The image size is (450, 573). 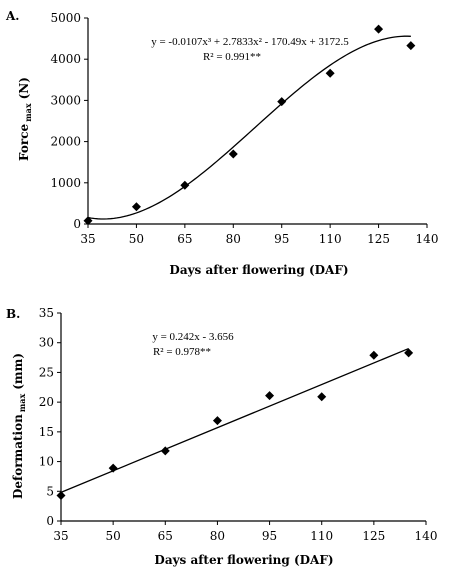 What do you see at coordinates (65, 18) in the screenshot?
I see `panel-a-y-tick-label: 5000` at bounding box center [65, 18].